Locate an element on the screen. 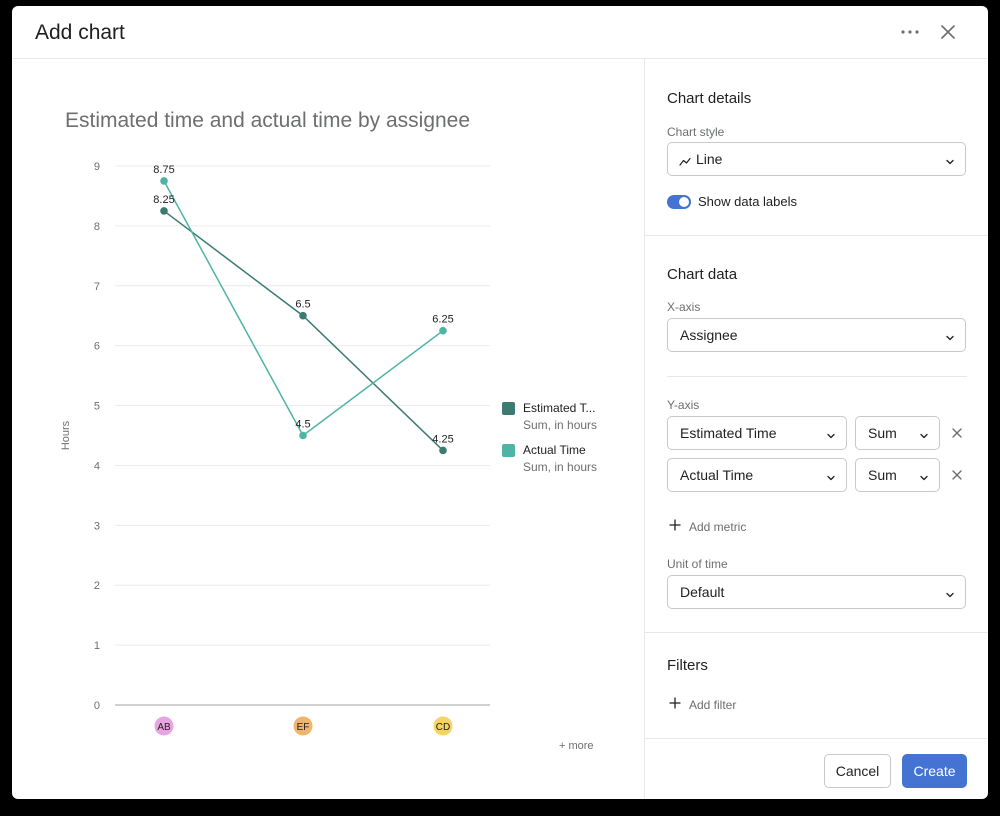  show-data-labels-toggle is located at coordinates (679, 202).